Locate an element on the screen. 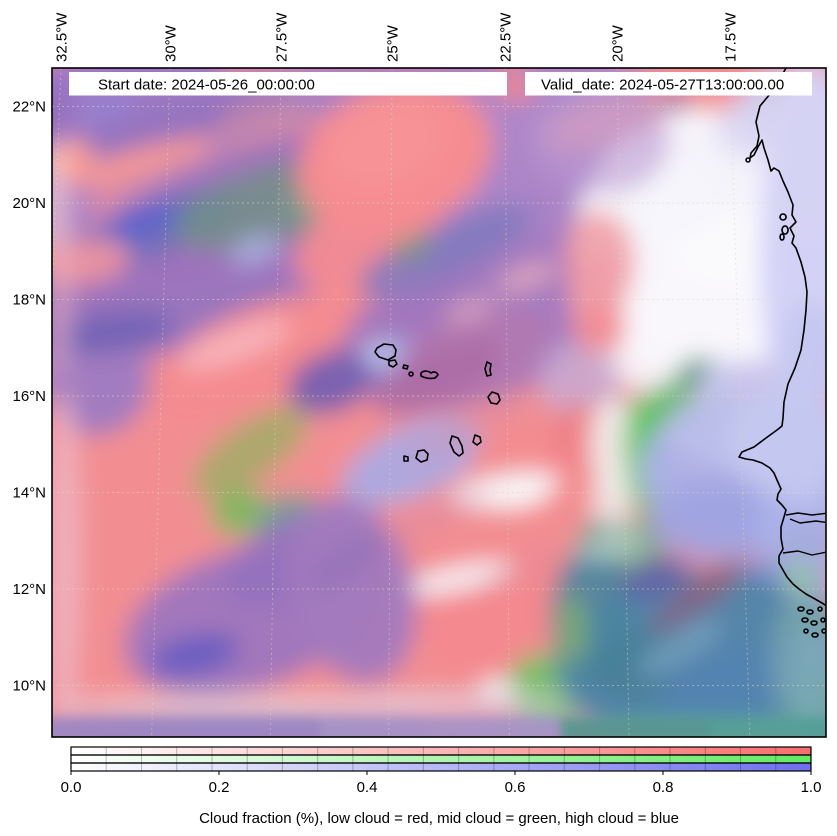 This screenshot has height=836, width=837. svg-text: 1.0 is located at coordinates (811, 787).